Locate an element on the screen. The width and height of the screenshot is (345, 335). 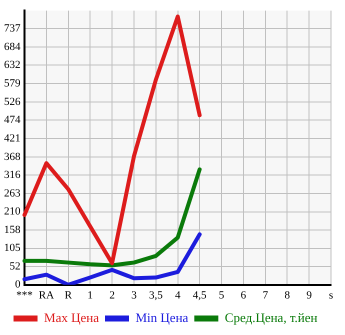
y-tick-label: 0 is located at coordinates (18, 284).